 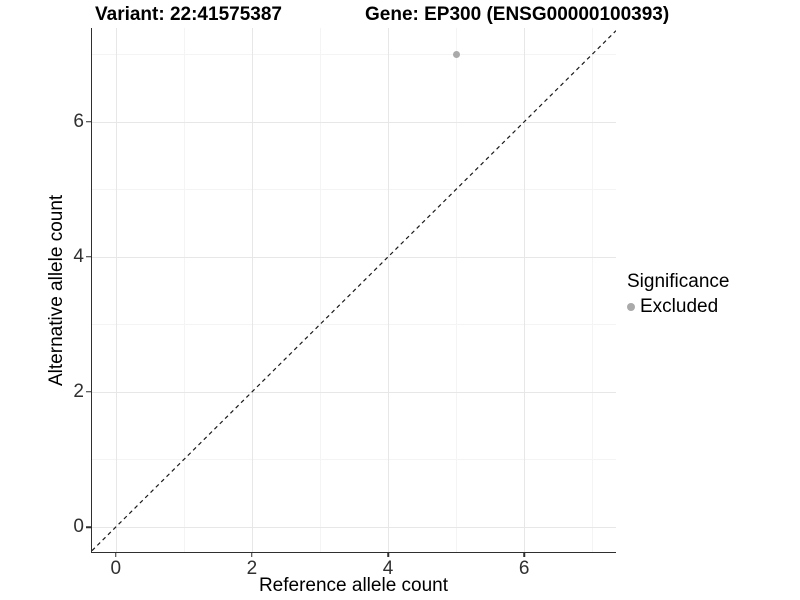 I want to click on x-tick-label: 4, so click(x=388, y=568).